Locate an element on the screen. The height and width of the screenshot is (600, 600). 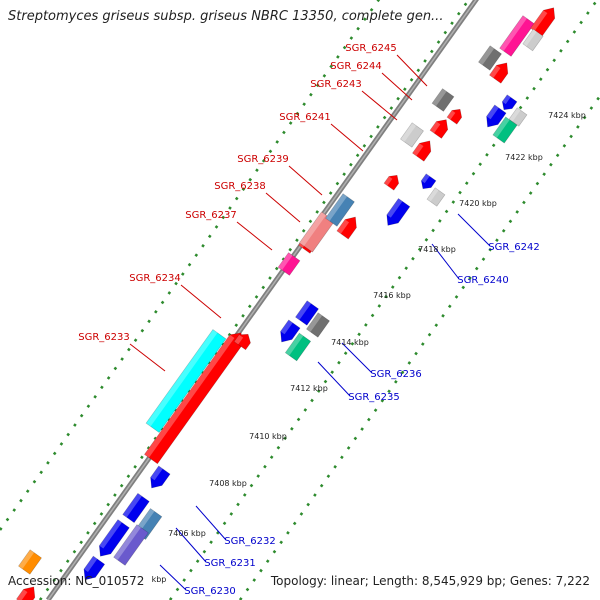
gene-label-sgr_6230: SGR_6230 is located at coordinates (210, 591).